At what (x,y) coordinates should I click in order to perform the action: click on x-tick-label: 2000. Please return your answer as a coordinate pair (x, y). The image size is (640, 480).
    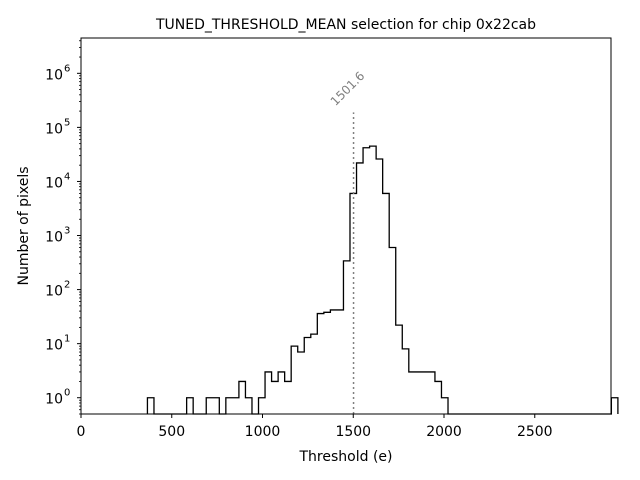
    Looking at the image, I should click on (444, 432).